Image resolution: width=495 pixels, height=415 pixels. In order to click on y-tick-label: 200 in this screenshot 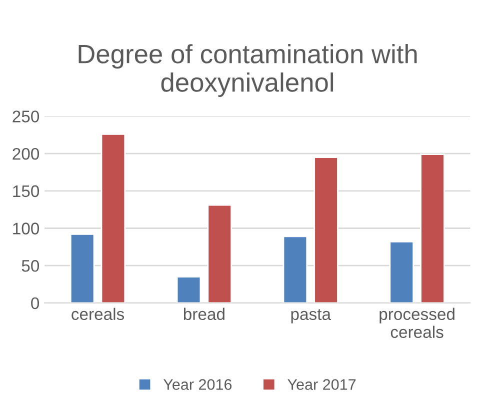, I will do `click(26, 154)`.